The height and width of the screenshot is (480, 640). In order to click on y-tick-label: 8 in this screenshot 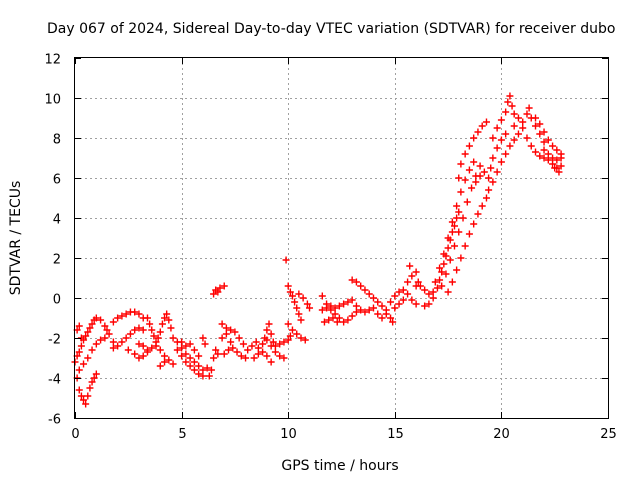, I will do `click(57, 140)`.